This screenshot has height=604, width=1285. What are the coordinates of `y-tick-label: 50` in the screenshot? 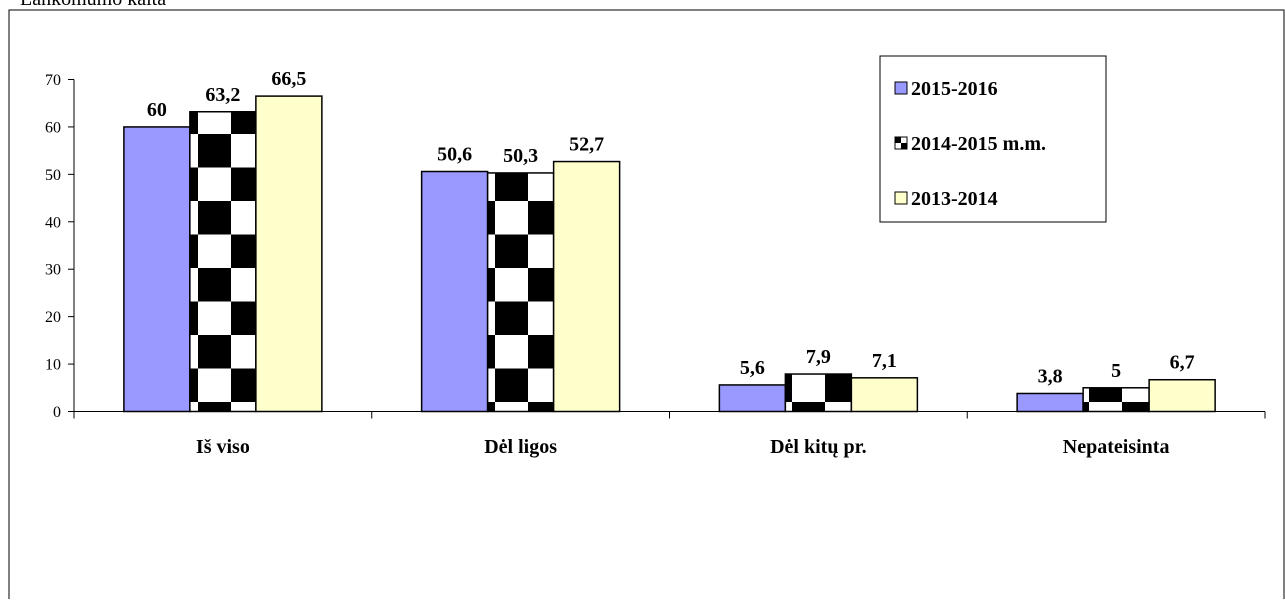 It's located at (53, 175).